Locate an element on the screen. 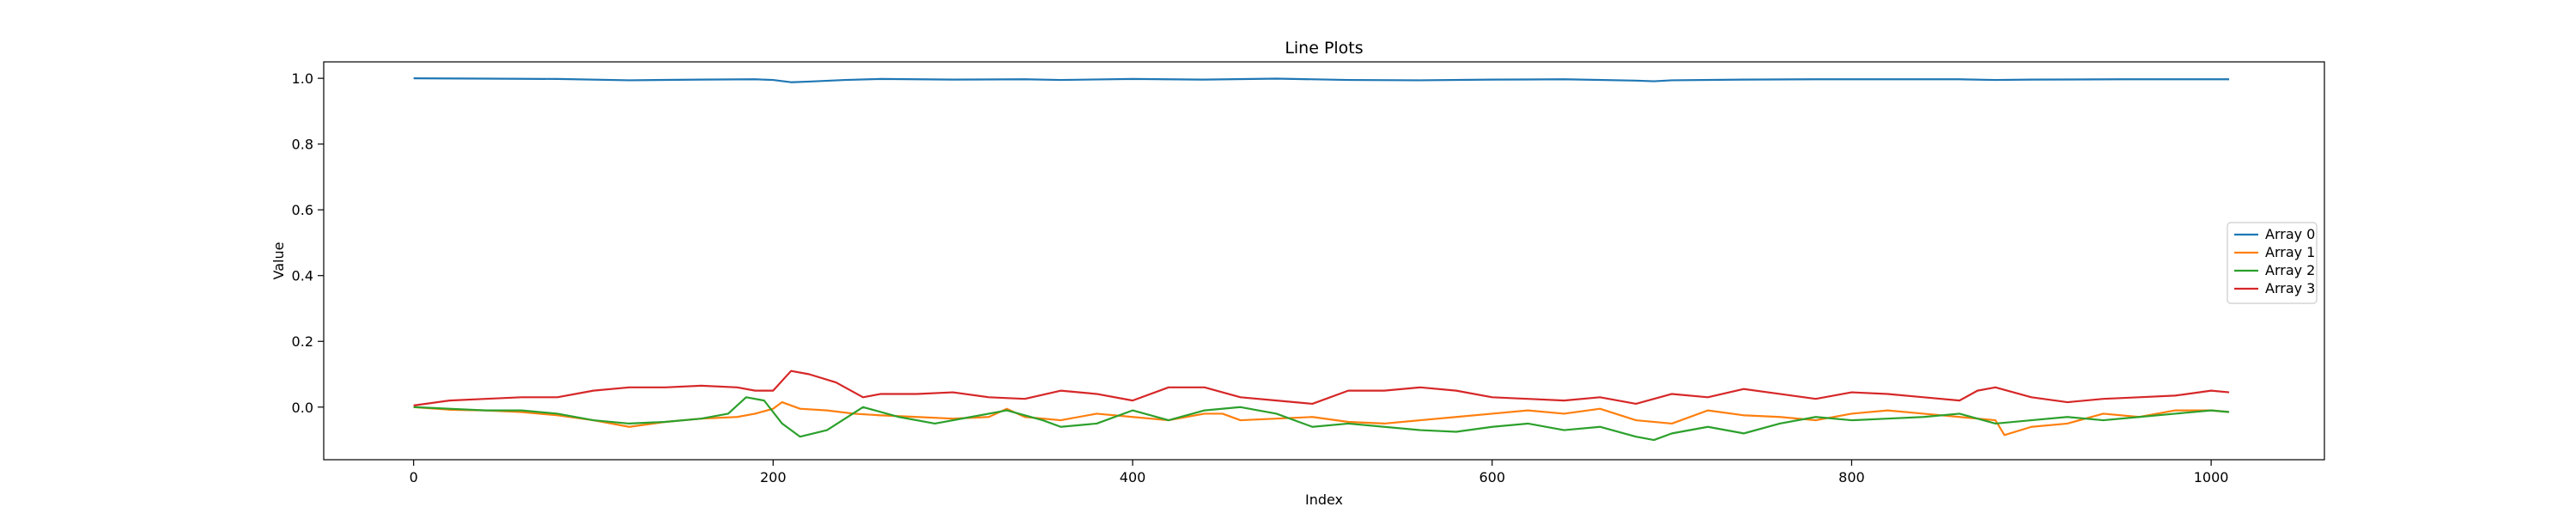  y-tick-label: 1.0 is located at coordinates (302, 78).